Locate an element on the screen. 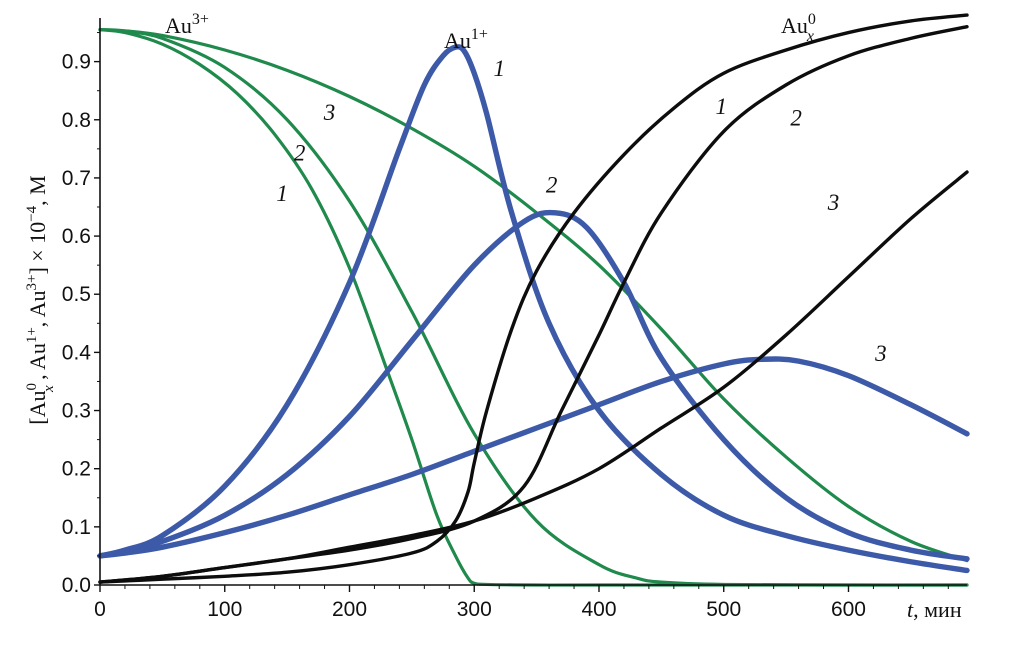  x-tick-label: 100 is located at coordinates (224, 609).